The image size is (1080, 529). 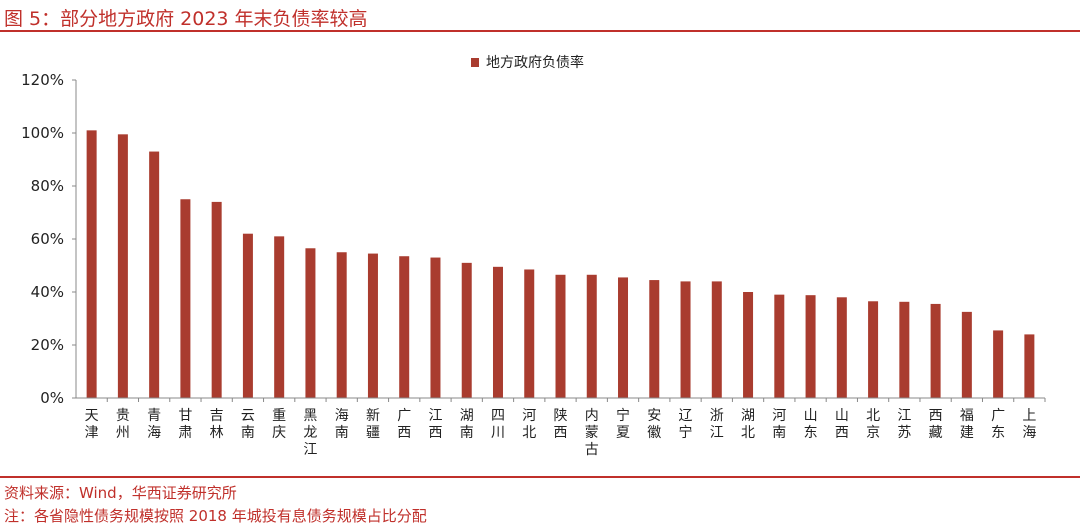 What do you see at coordinates (154, 274) in the screenshot?
I see `bar-青海` at bounding box center [154, 274].